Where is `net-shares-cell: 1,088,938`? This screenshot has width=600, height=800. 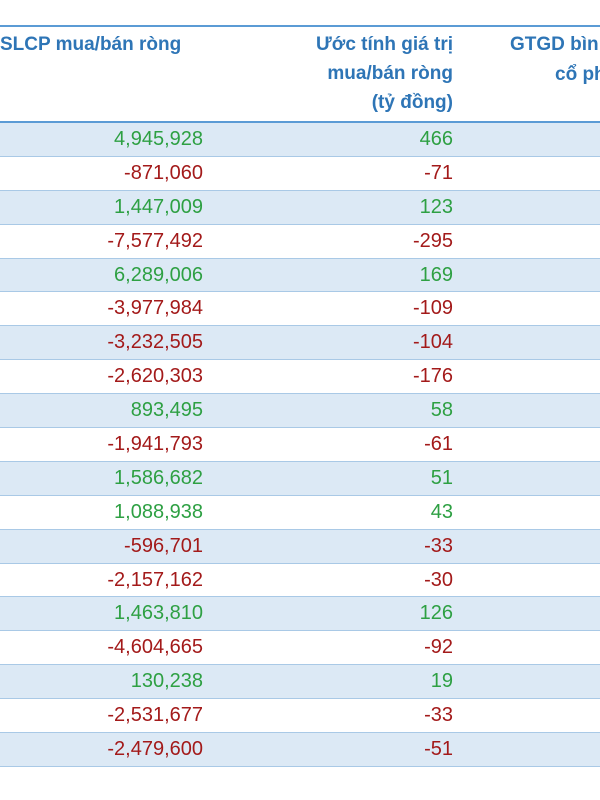 net-shares-cell: 1,088,938 is located at coordinates (158, 511).